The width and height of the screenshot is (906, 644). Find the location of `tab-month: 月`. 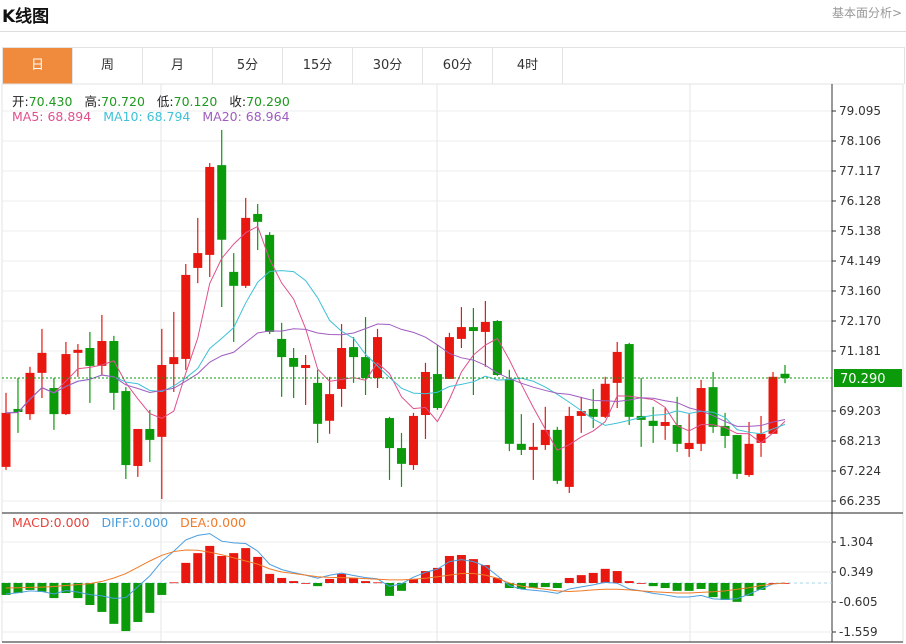

tab-month: 月 is located at coordinates (178, 66).